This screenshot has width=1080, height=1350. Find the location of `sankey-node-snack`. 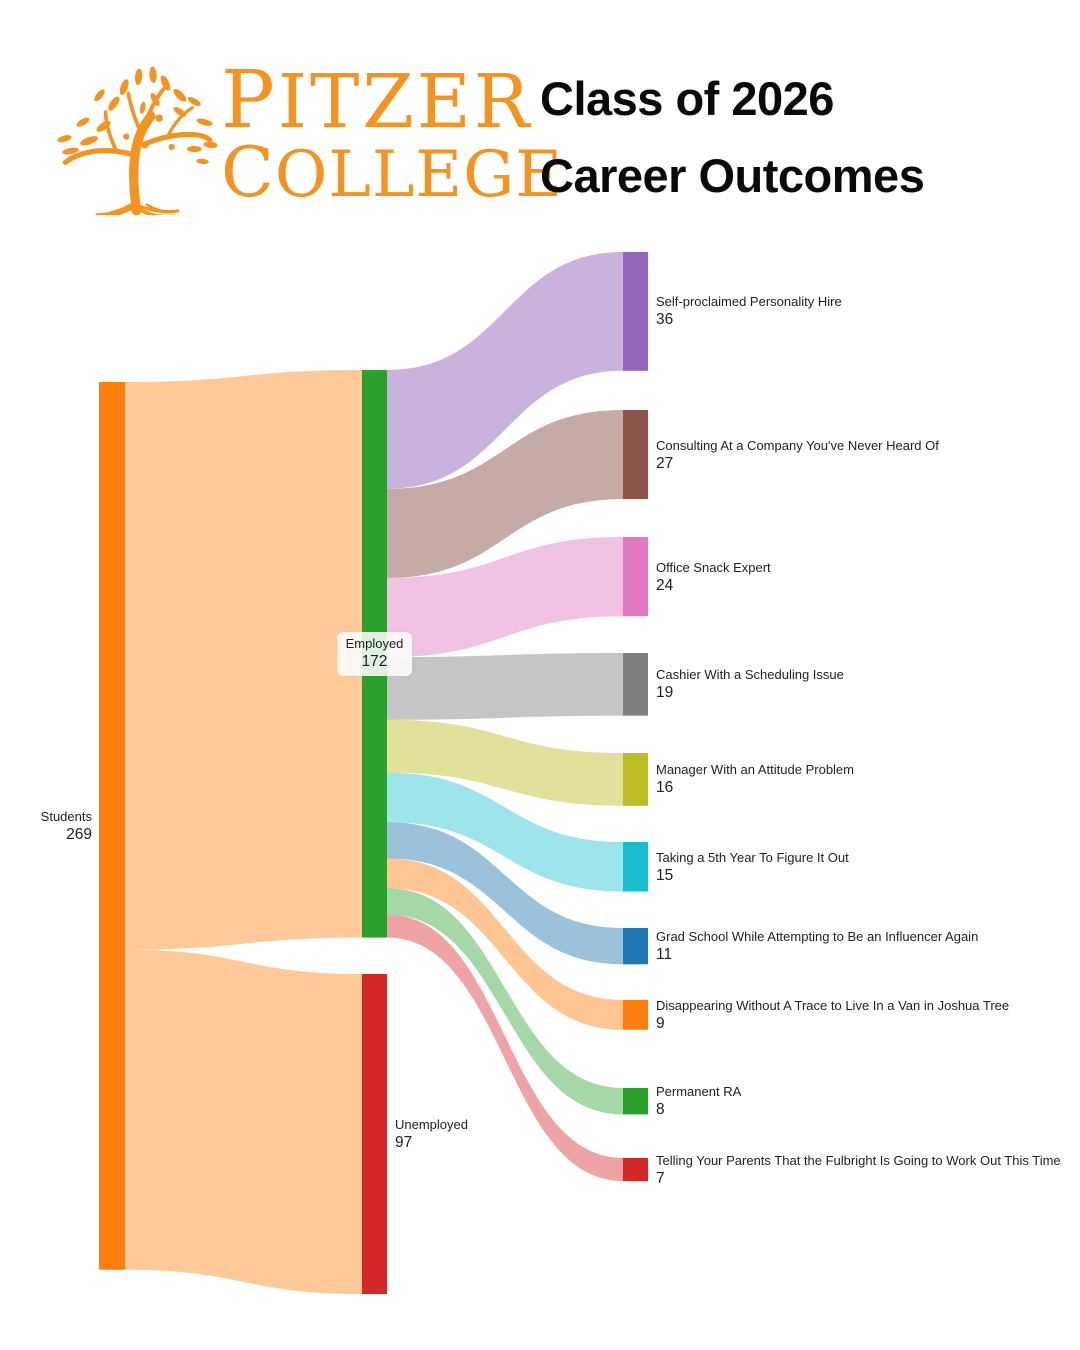

sankey-node-snack is located at coordinates (635, 577).